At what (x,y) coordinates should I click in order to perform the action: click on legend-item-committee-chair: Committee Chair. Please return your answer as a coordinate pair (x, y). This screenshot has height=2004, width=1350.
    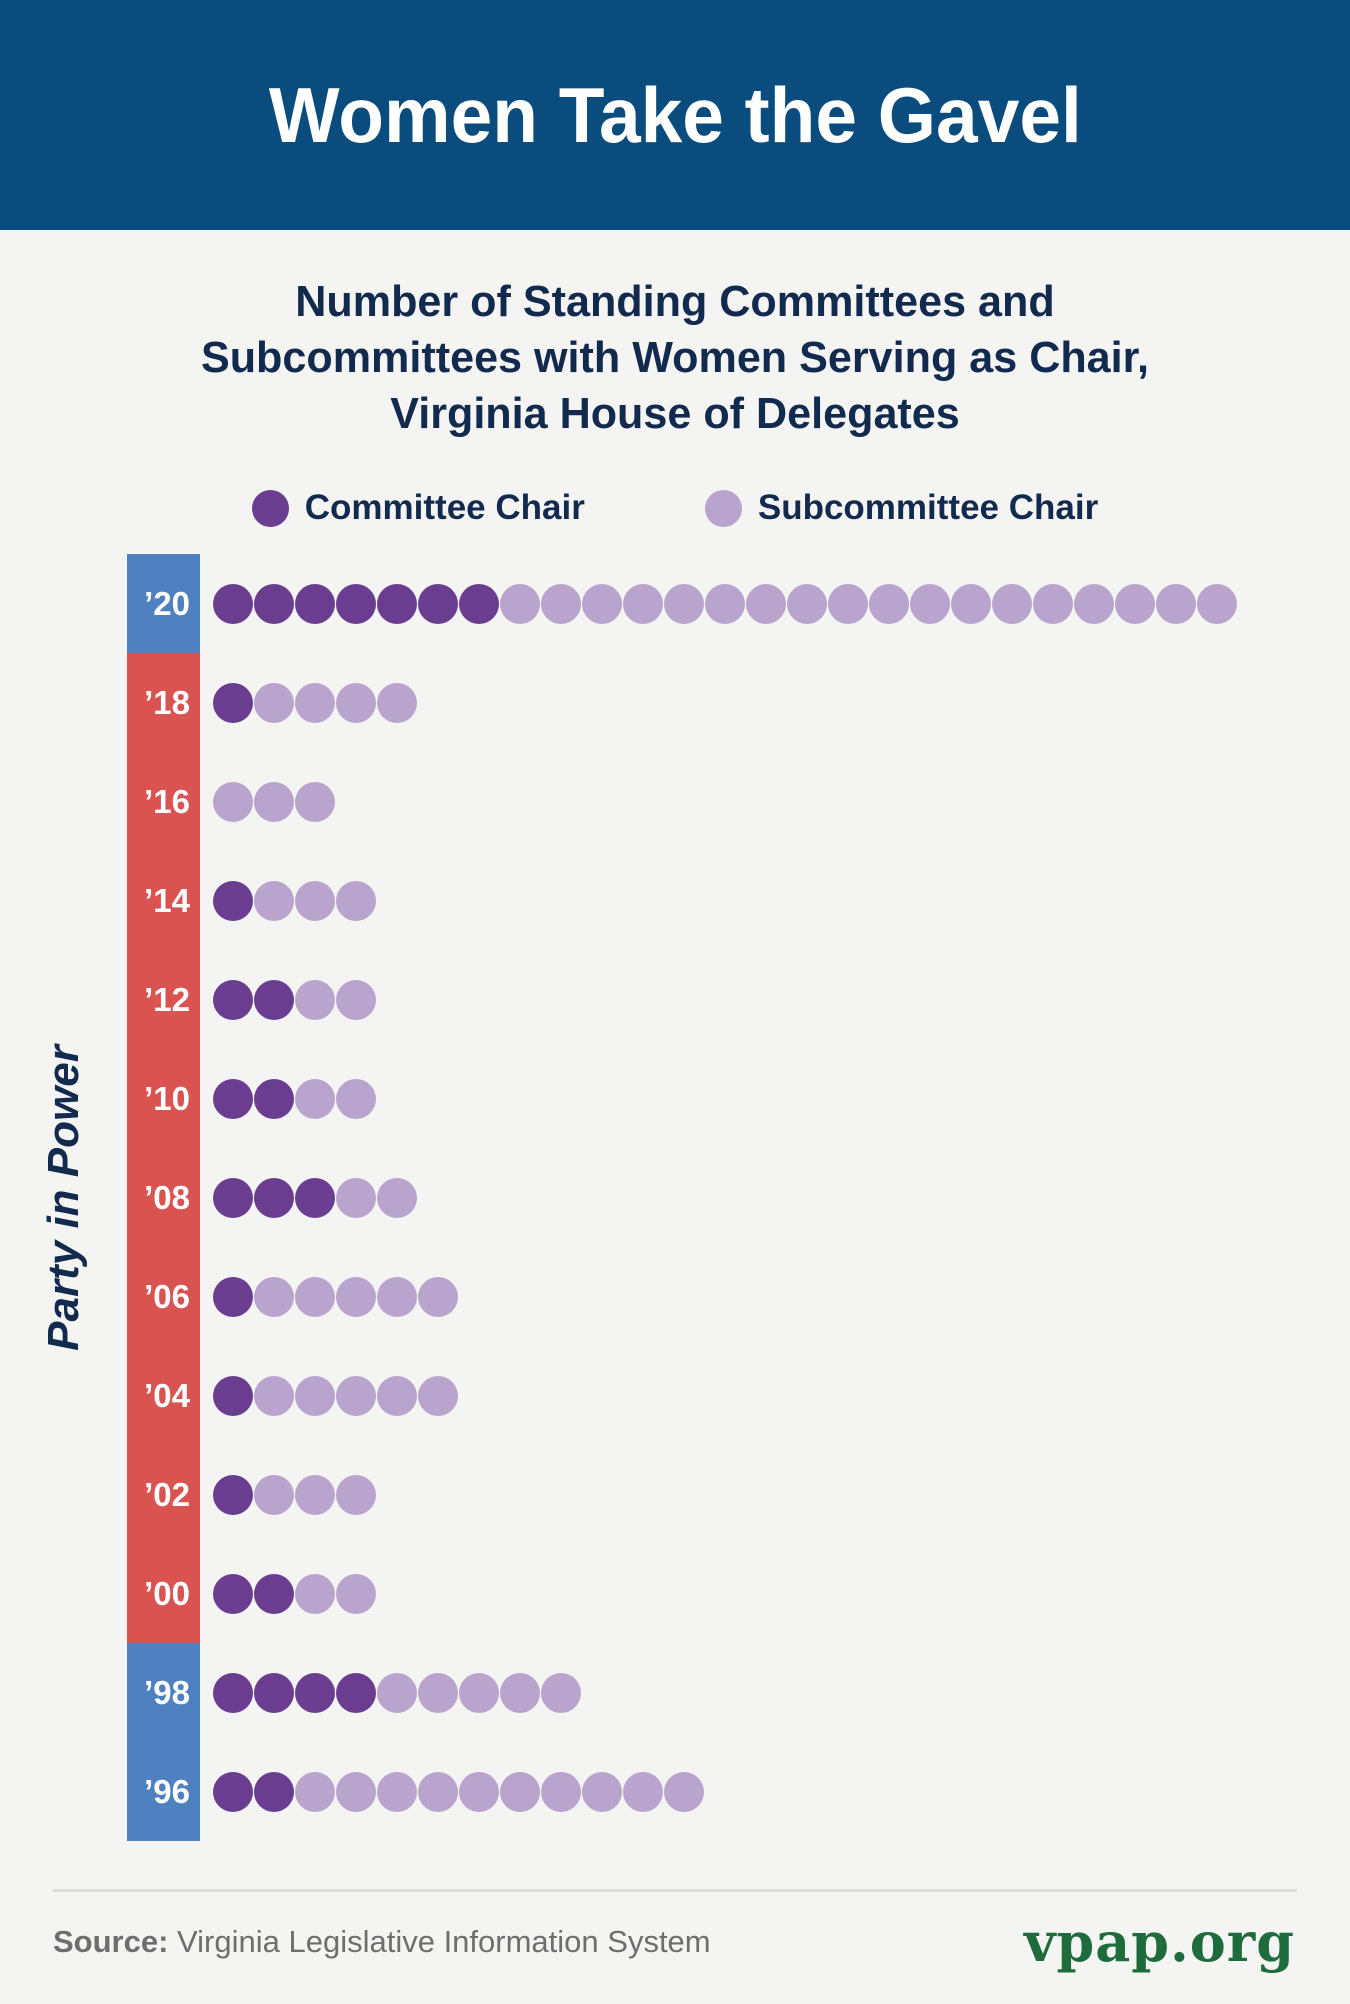
    Looking at the image, I should click on (418, 508).